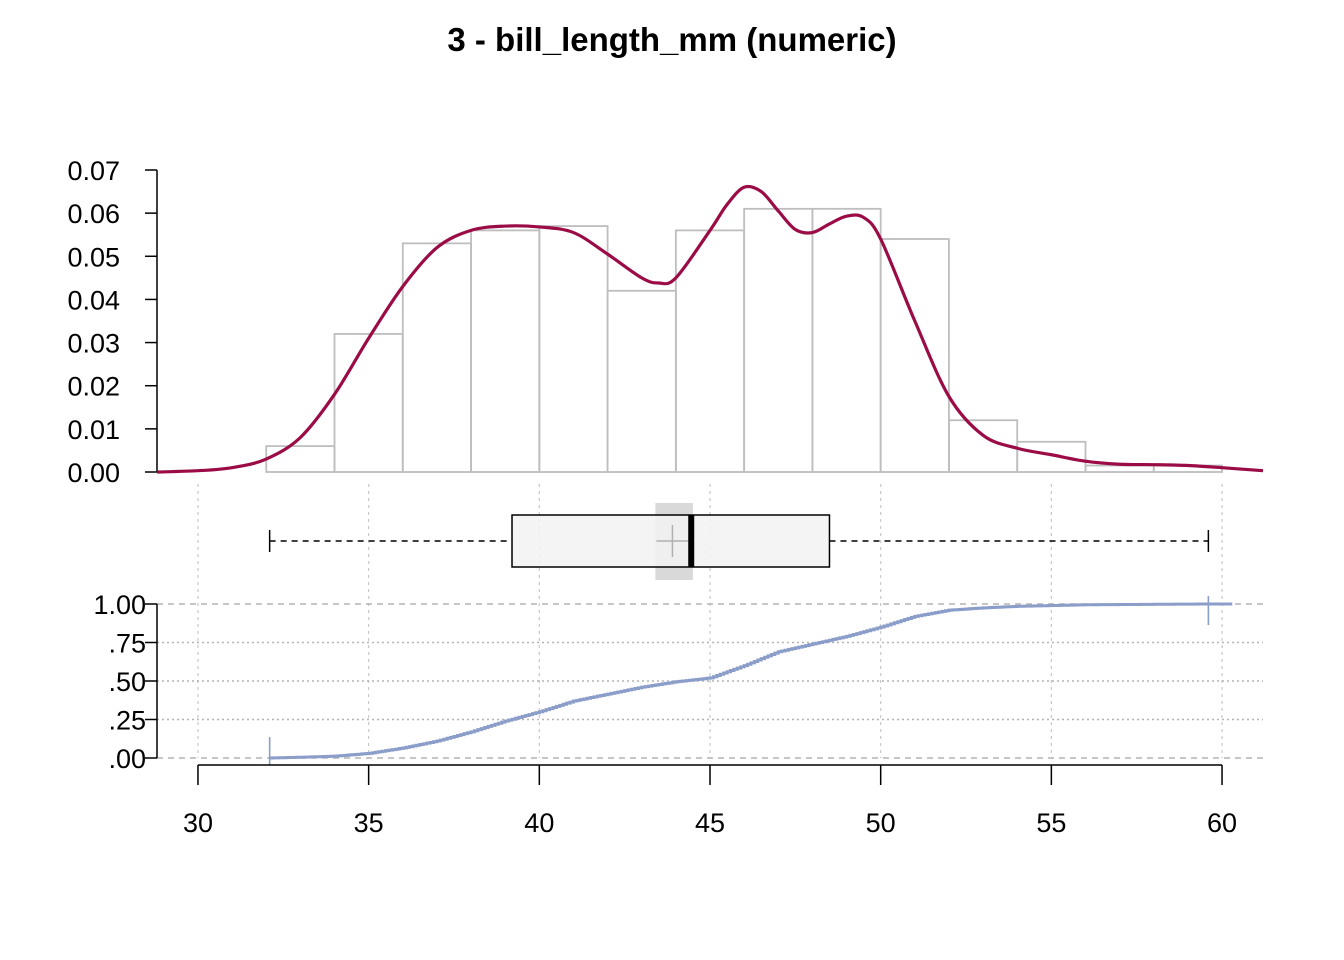 The width and height of the screenshot is (1344, 960). I want to click on boxplot-panel, so click(739, 541).